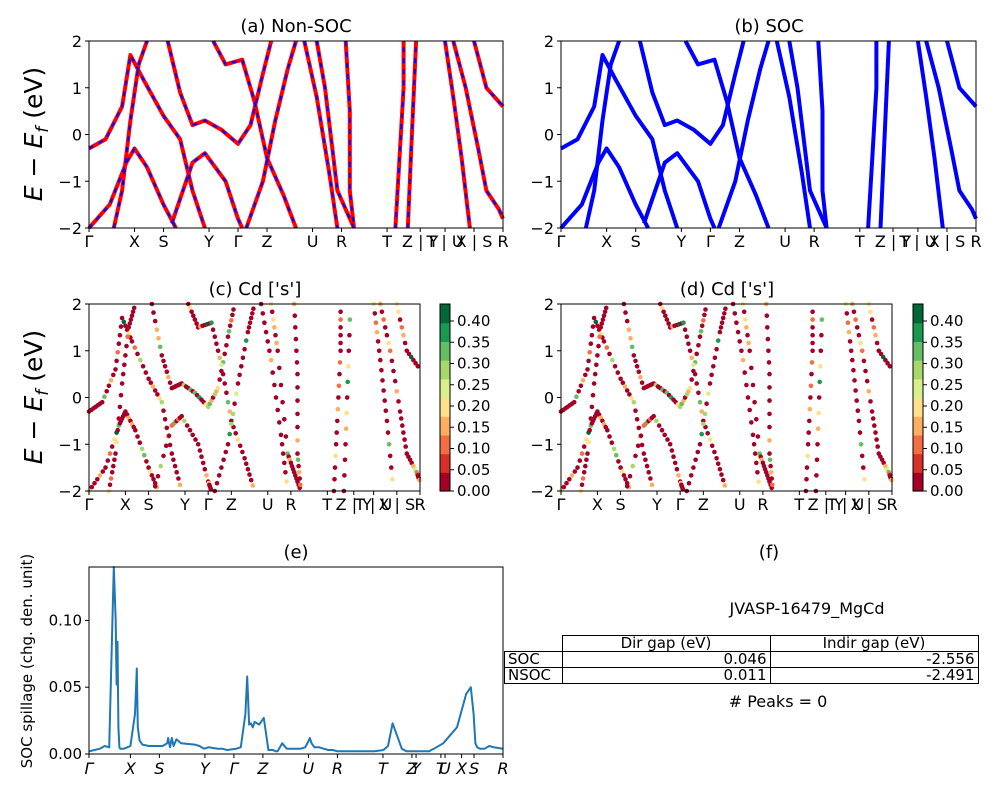 This screenshot has width=1000, height=800. What do you see at coordinates (845, 504) in the screenshot?
I see `x-tick-label: T | U` at bounding box center [845, 504].